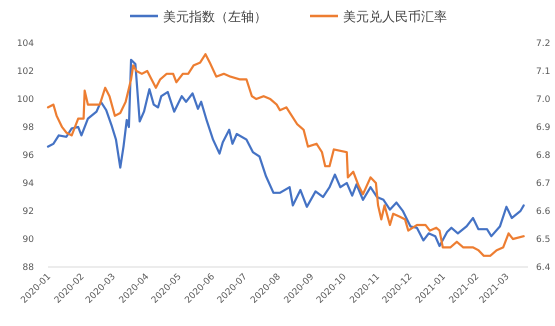  I want to click on y2-tick-label: 6.7, so click(543, 184).